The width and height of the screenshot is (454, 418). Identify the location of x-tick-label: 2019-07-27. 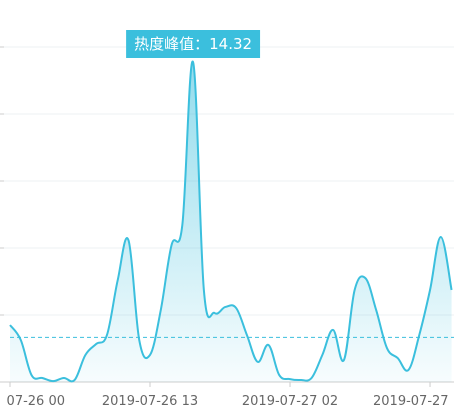
(411, 401).